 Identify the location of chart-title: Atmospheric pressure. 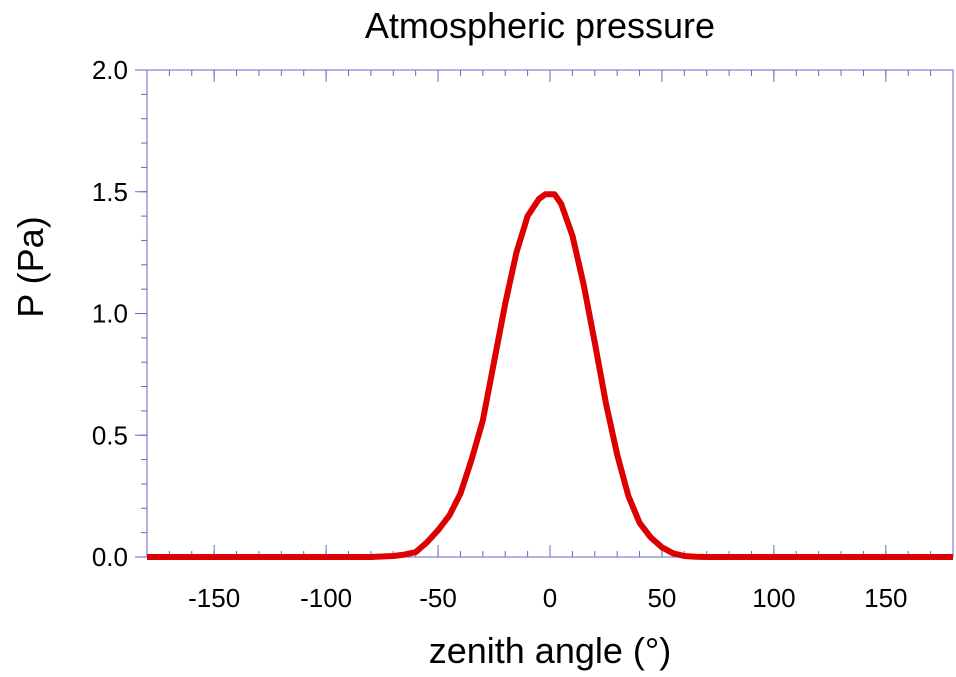
(540, 25).